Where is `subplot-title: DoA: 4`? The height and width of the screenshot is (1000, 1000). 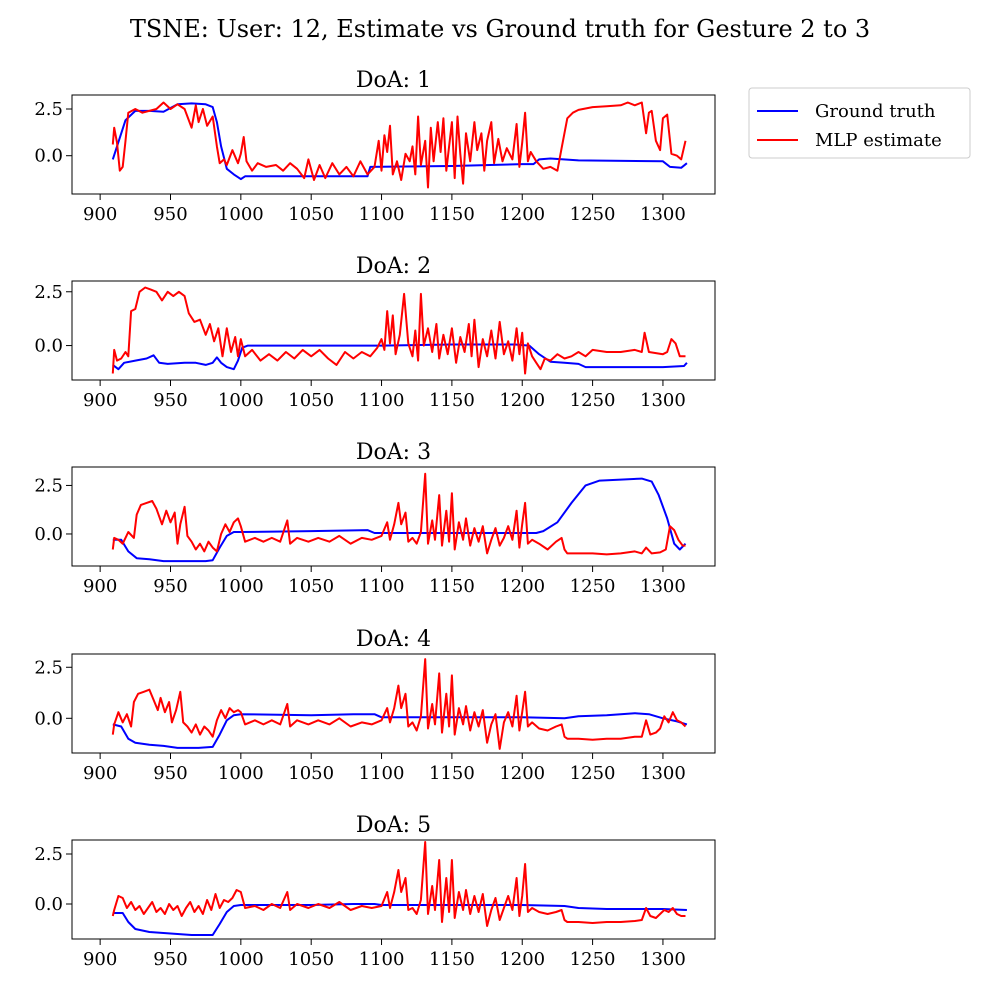
subplot-title: DoA: 4 is located at coordinates (393, 639).